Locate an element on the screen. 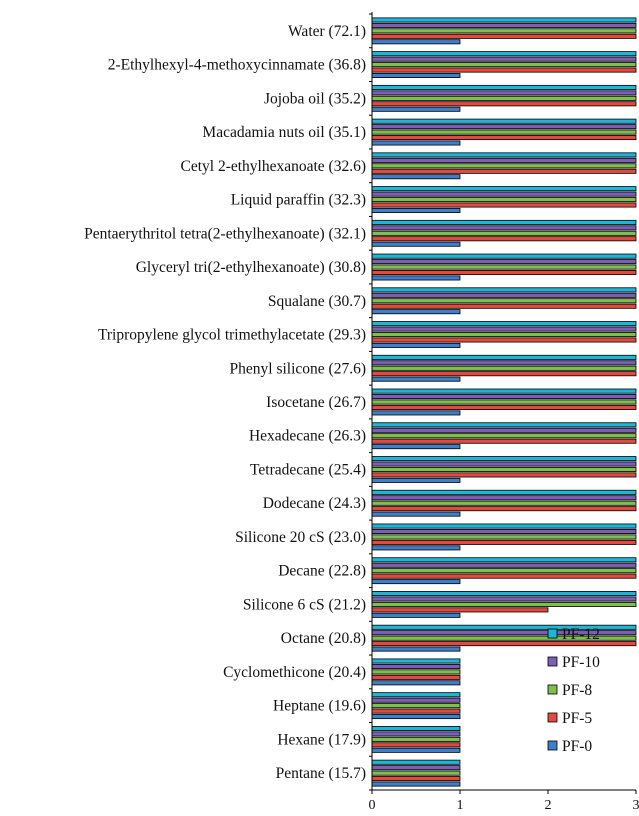  category-label: Silicone 6 cS (21.2) is located at coordinates (304, 604).